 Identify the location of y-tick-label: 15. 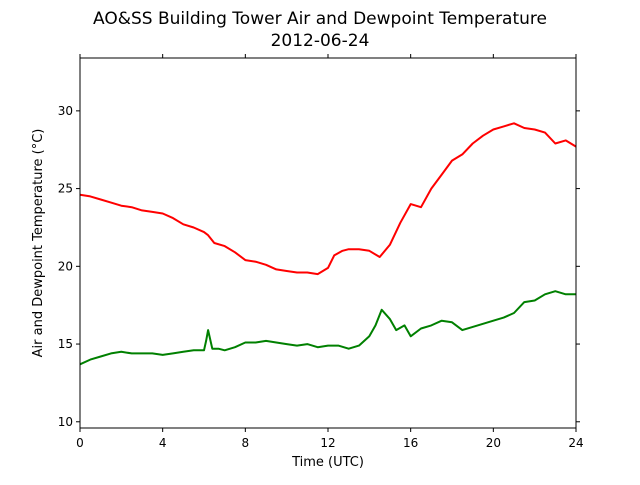
(65, 344).